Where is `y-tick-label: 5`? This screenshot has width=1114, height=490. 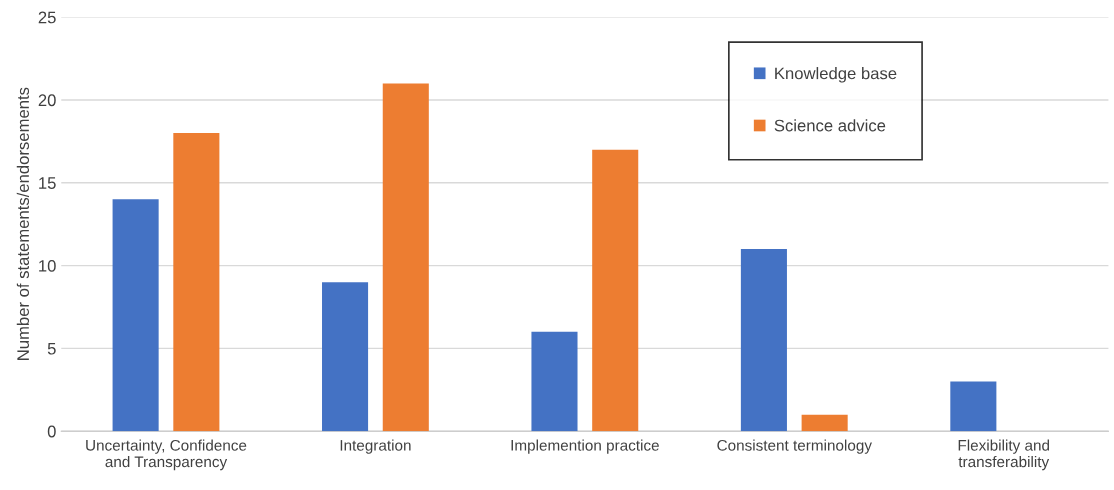
y-tick-label: 5 is located at coordinates (51, 348).